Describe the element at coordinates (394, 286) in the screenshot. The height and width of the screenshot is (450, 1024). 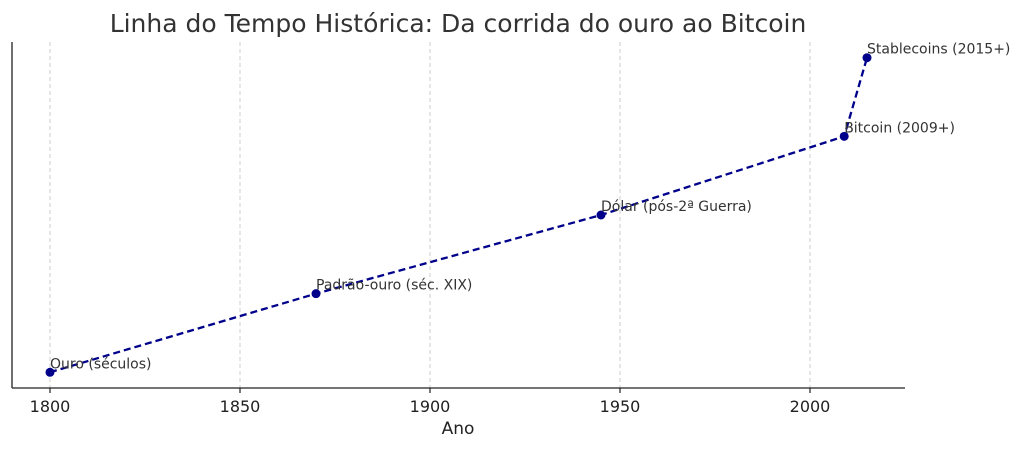
I see `point-label: Padrão-ouro (séc. XIX)` at that location.